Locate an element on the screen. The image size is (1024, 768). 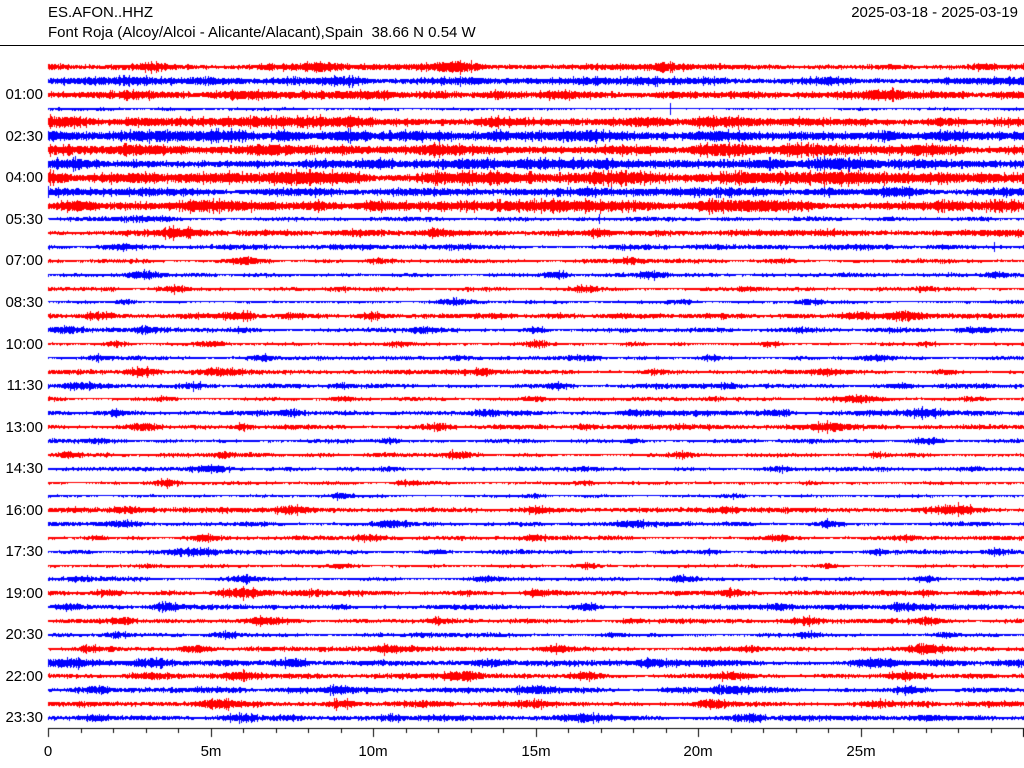
x-tick-label: 0 is located at coordinates (48, 751).